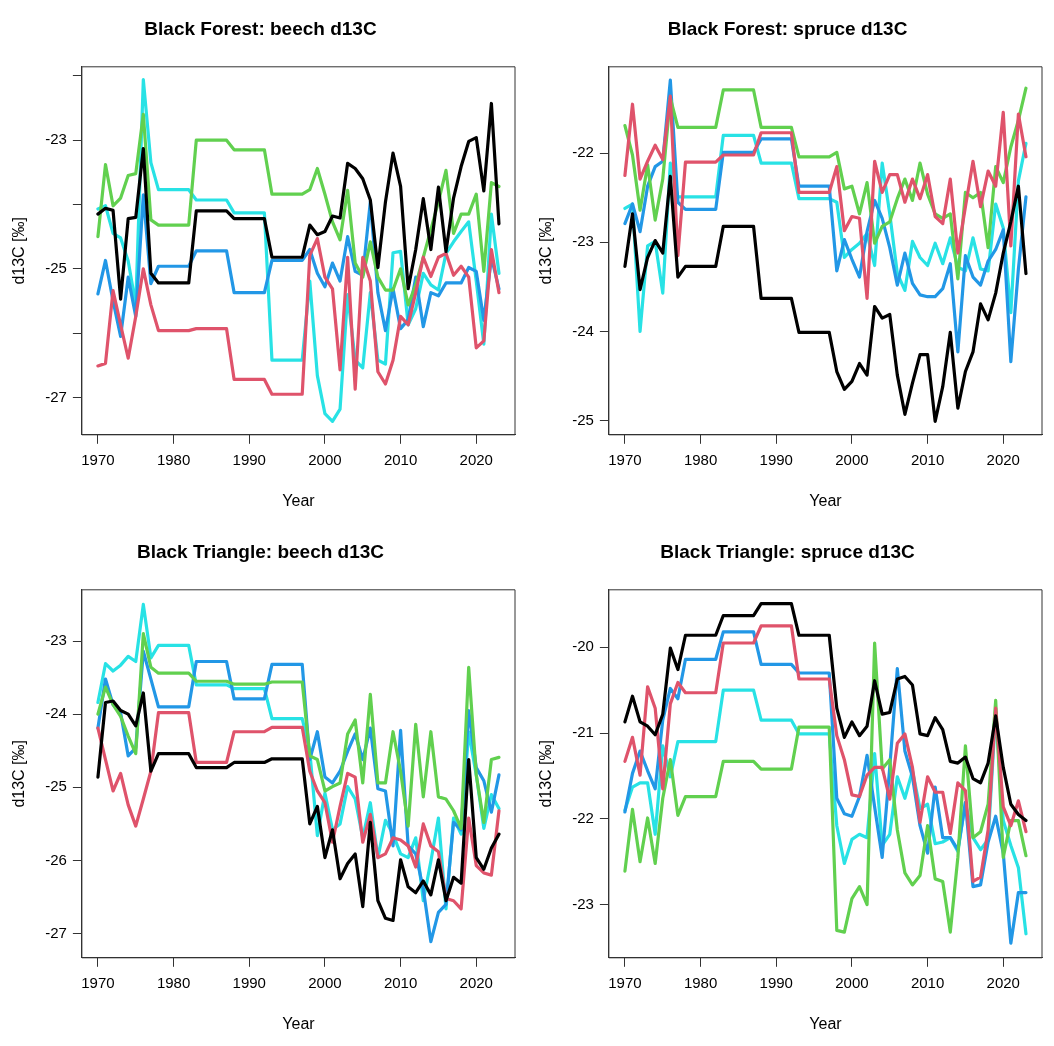 The image size is (1054, 1046). I want to click on chart-title: Black Triangle: beech d13C, so click(260, 551).